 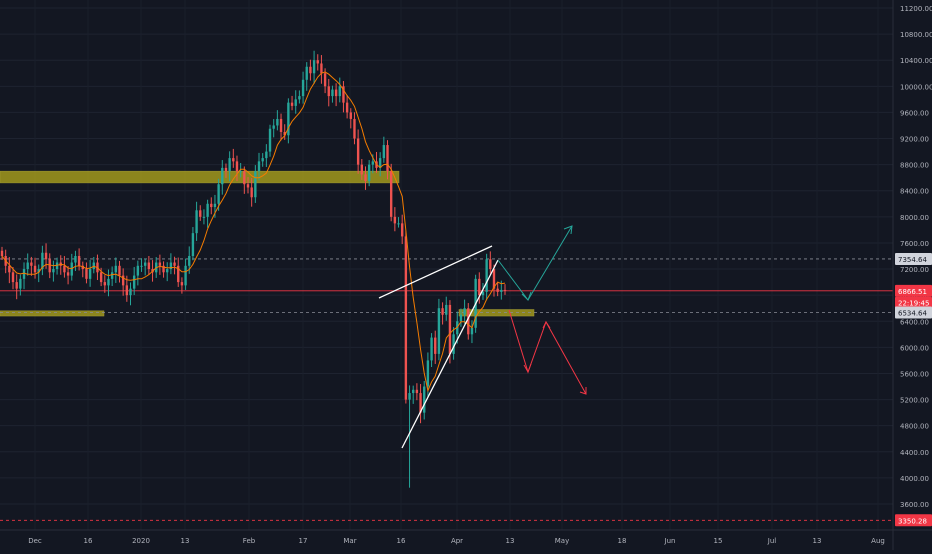 I want to click on x-tick-label: 18, so click(x=622, y=541).